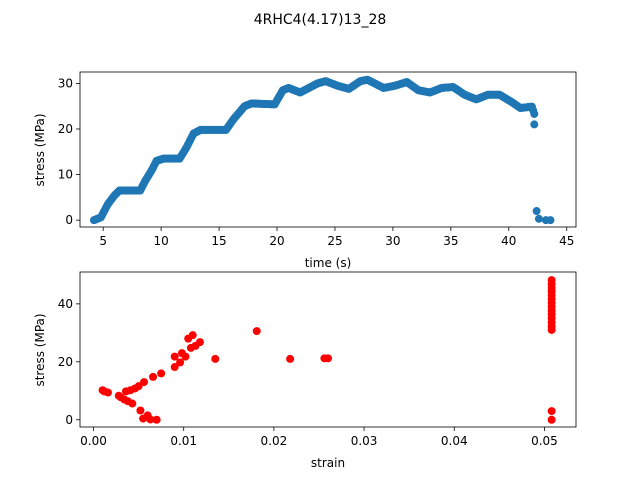  What do you see at coordinates (319, 437) in the screenshot?
I see `strain-plot-x-ticks: 0.00 0.01 0.02 0.03 0.04 0.05` at bounding box center [319, 437].